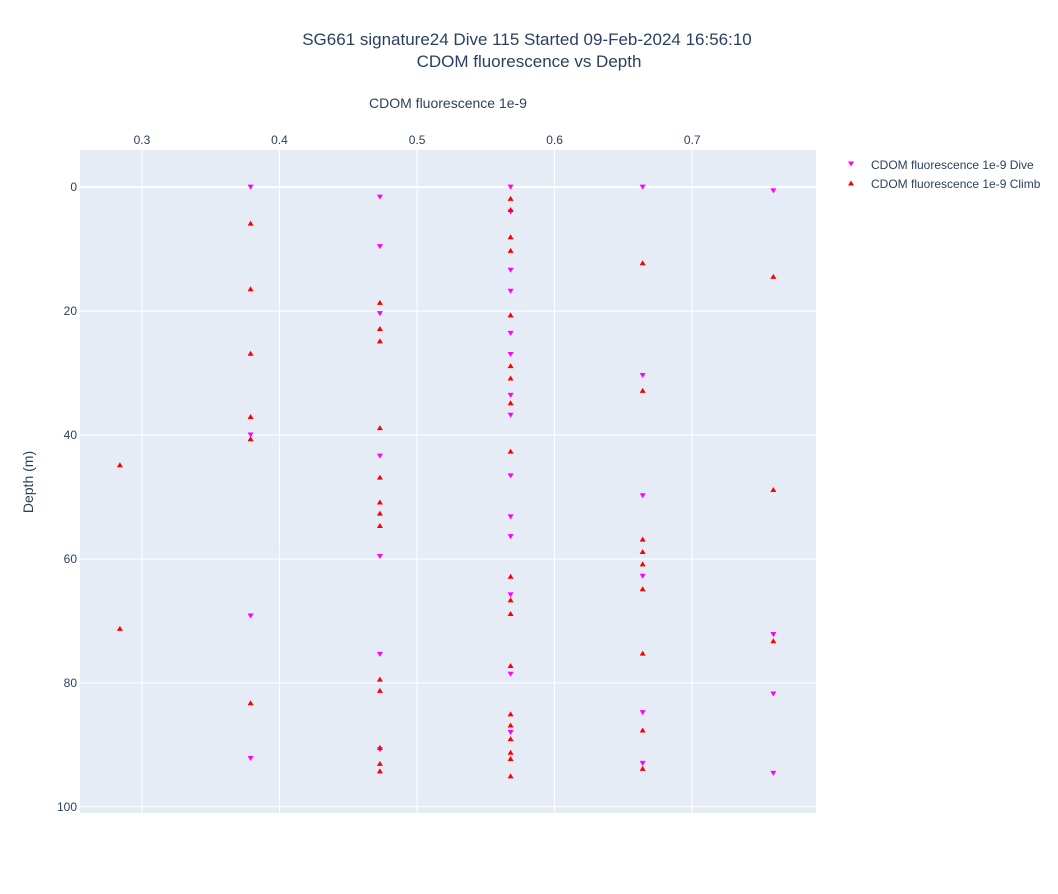 This screenshot has width=1058, height=894. I want to click on x-tick-label: 0.5, so click(417, 140).